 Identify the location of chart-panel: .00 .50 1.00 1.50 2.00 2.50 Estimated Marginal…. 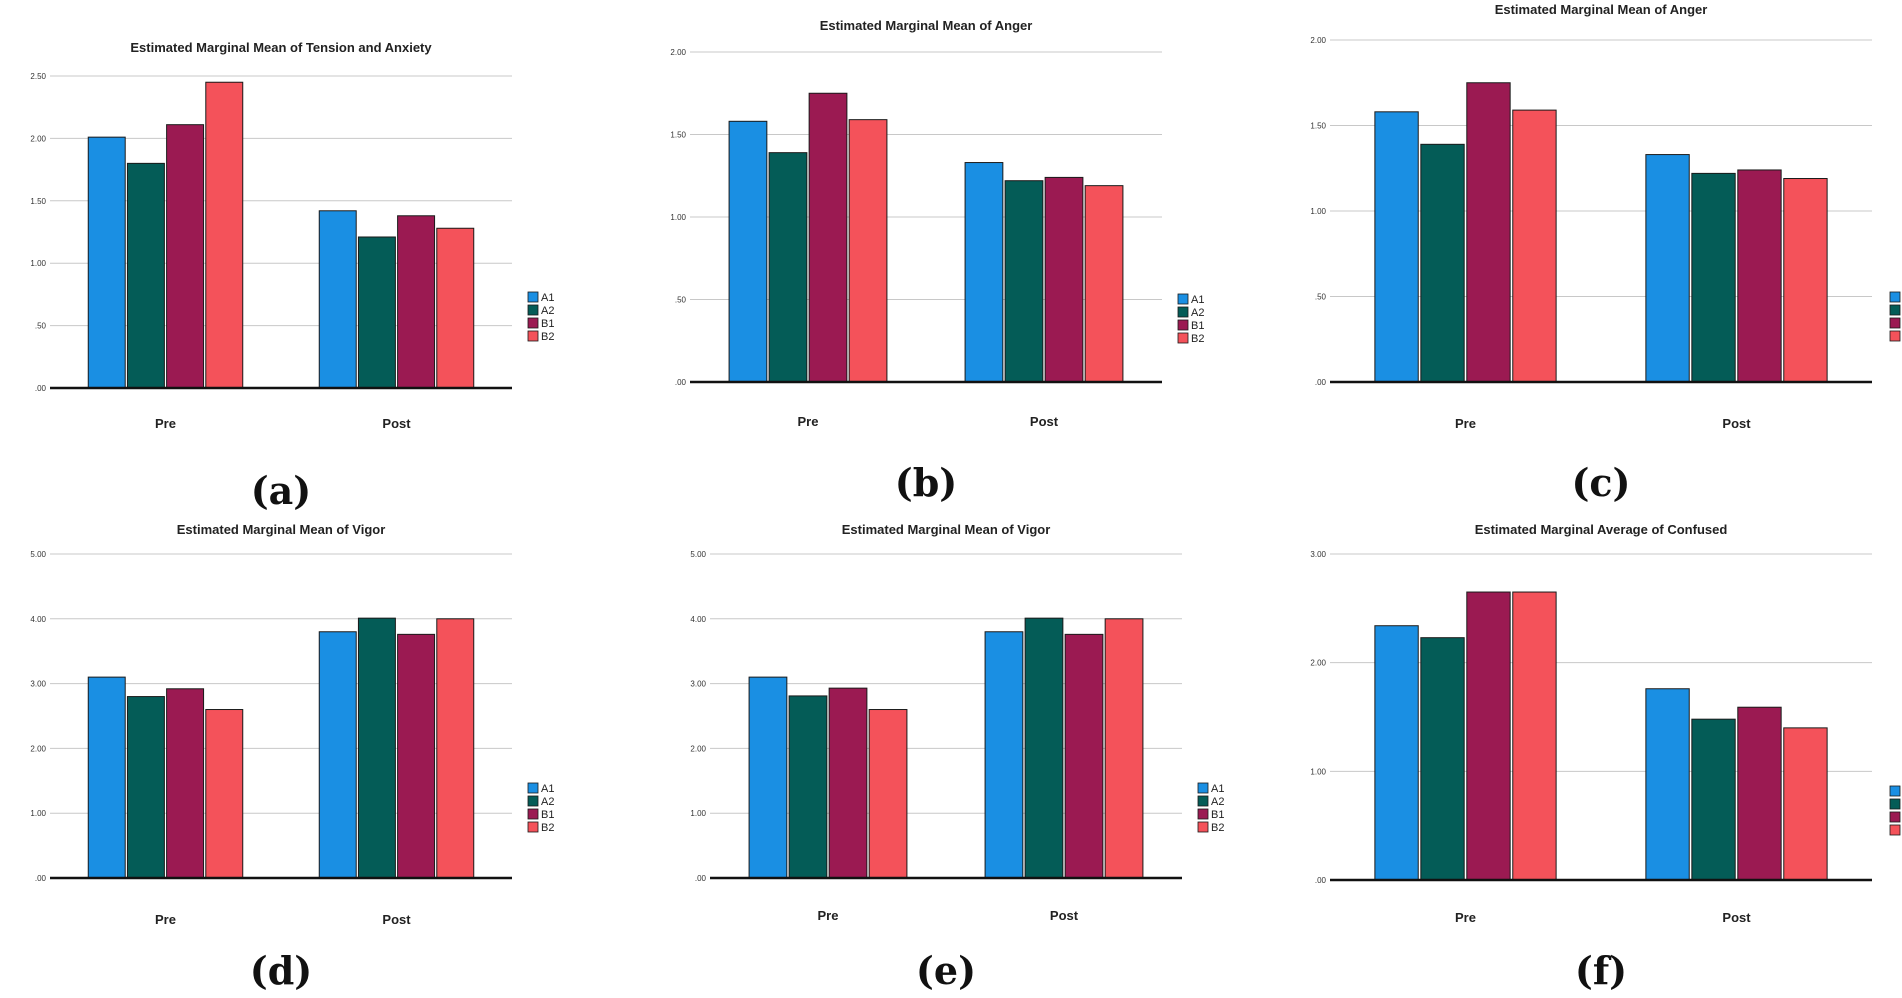
(309, 274).